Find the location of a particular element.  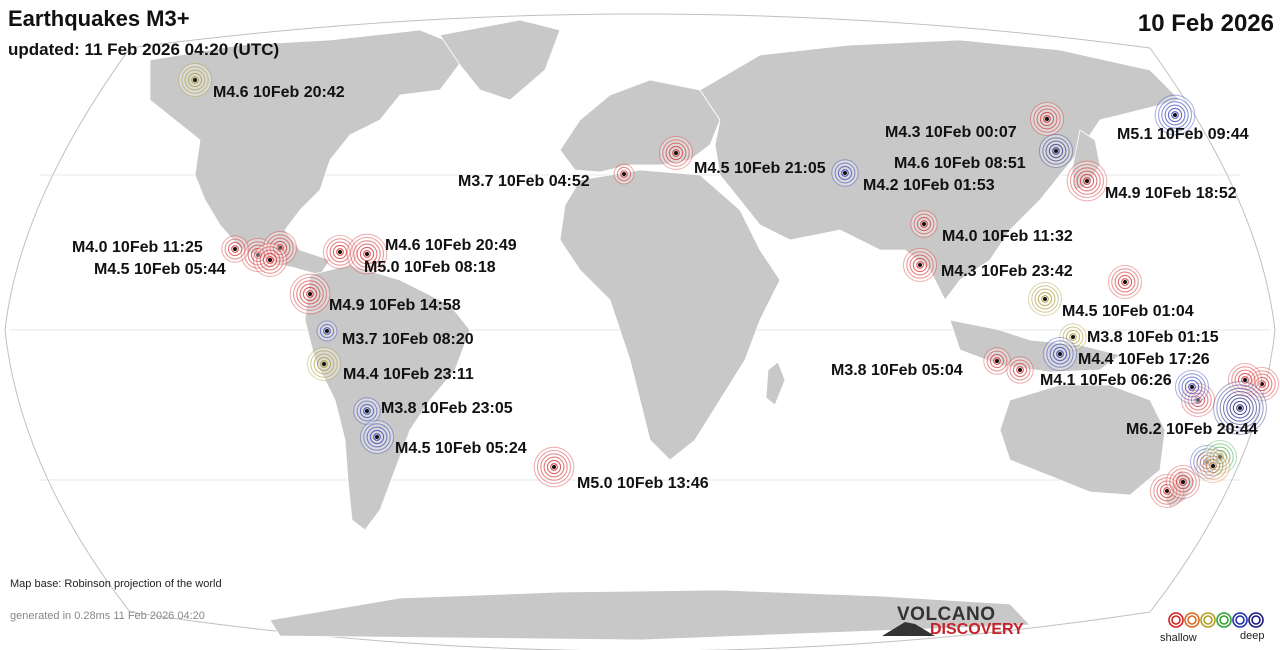

volcano-discovery-logo: VOLCANO DISCOVERY is located at coordinates (960, 624).